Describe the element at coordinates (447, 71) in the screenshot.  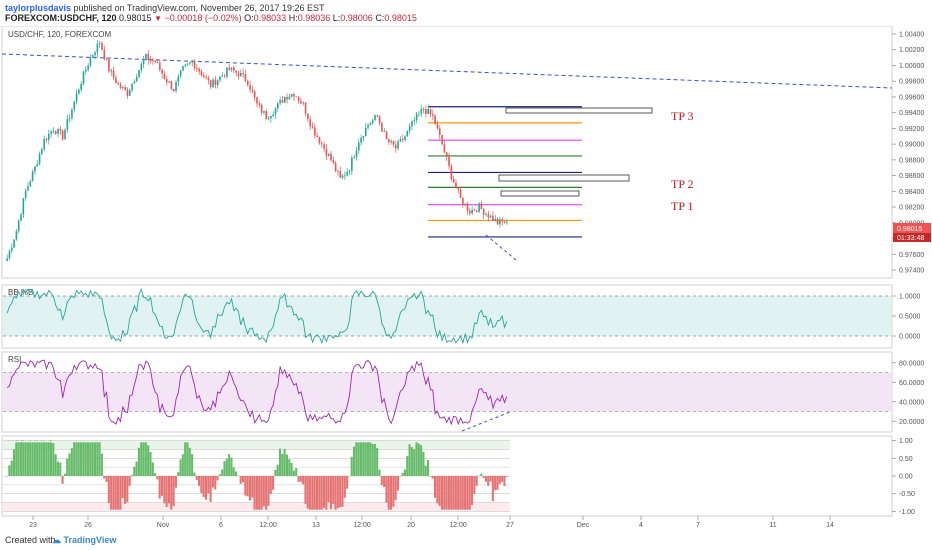
I see `trendline` at that location.